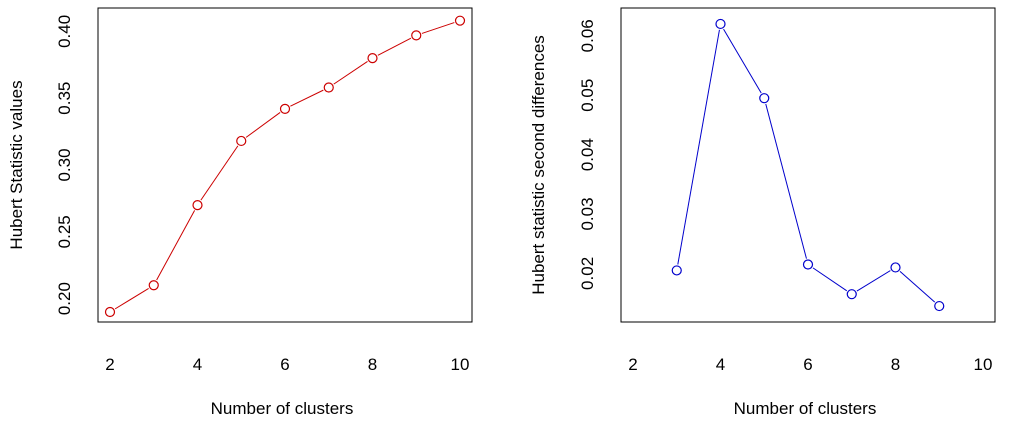 The width and height of the screenshot is (1022, 433). Describe the element at coordinates (587, 154) in the screenshot. I see `y-tick-label: 0.04` at that location.